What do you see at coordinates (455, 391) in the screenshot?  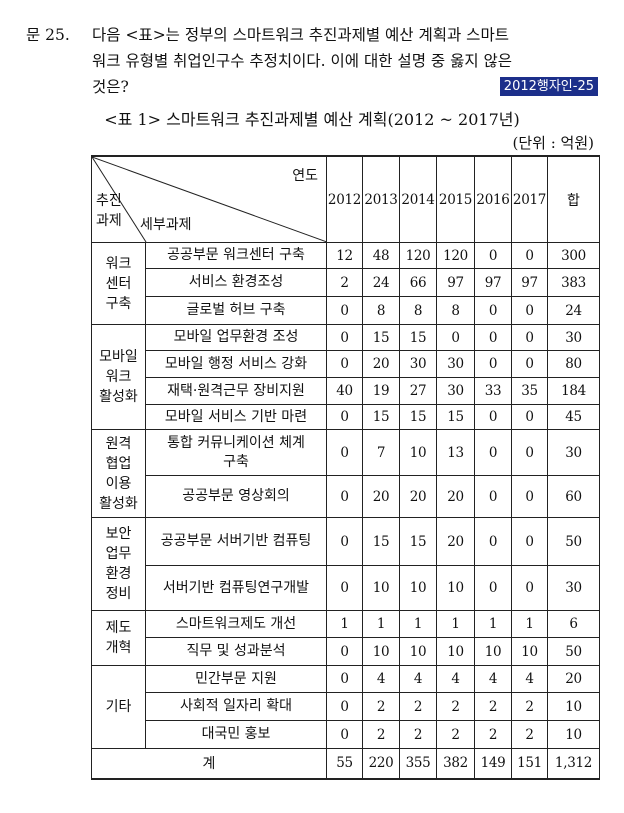 I see `value-cell: 30` at bounding box center [455, 391].